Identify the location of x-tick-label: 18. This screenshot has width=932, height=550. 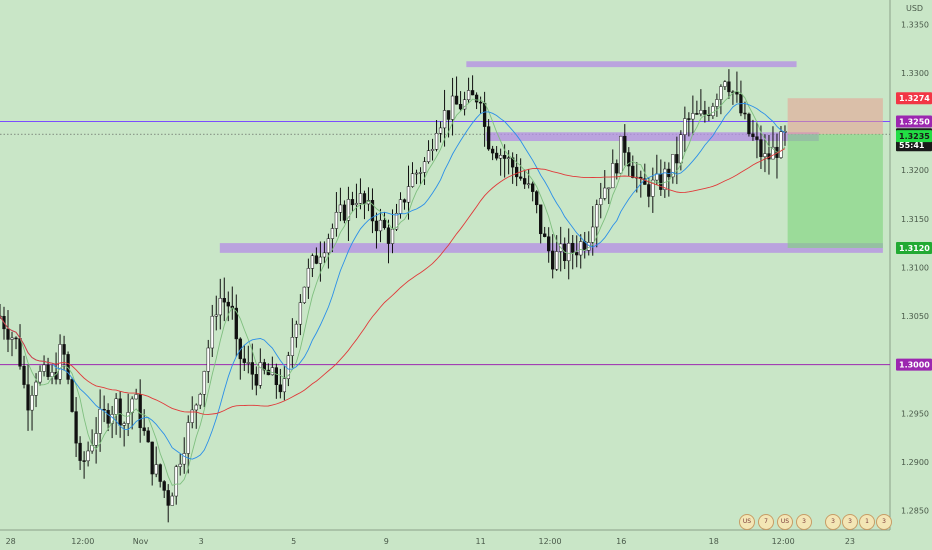
(714, 541).